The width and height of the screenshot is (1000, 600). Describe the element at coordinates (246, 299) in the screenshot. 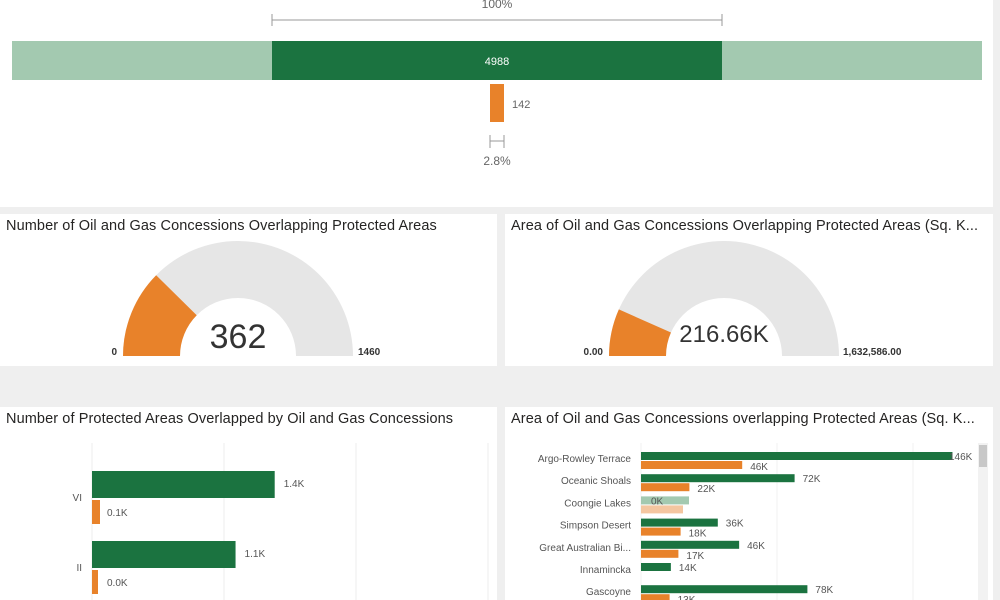

I see `gauge-count-chart: 362 0 1460` at that location.